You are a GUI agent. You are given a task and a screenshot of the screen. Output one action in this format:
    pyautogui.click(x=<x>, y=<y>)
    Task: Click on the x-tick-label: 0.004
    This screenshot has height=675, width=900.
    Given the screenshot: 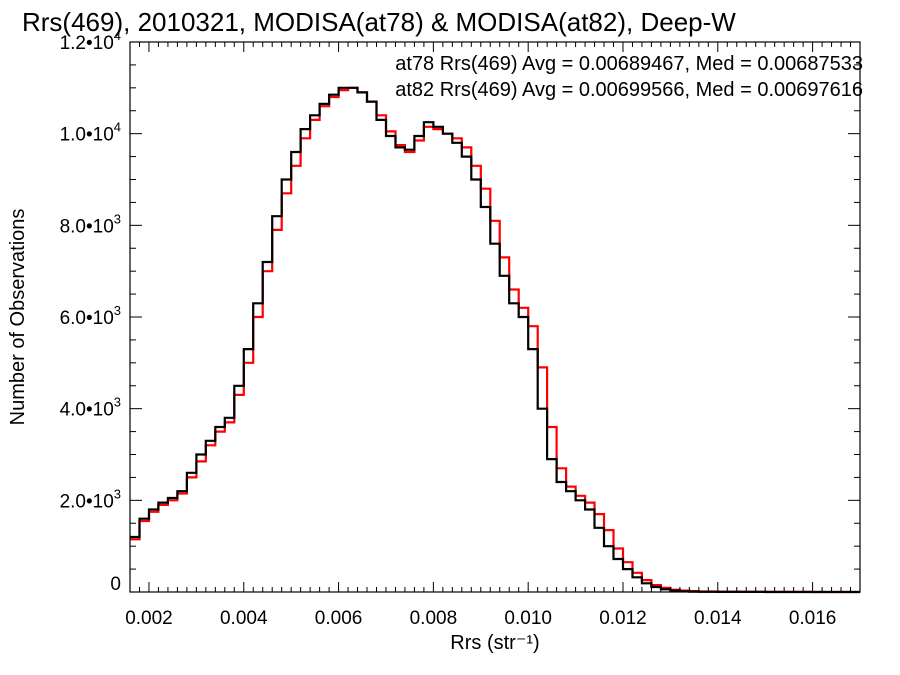 What is the action you would take?
    pyautogui.click(x=244, y=618)
    